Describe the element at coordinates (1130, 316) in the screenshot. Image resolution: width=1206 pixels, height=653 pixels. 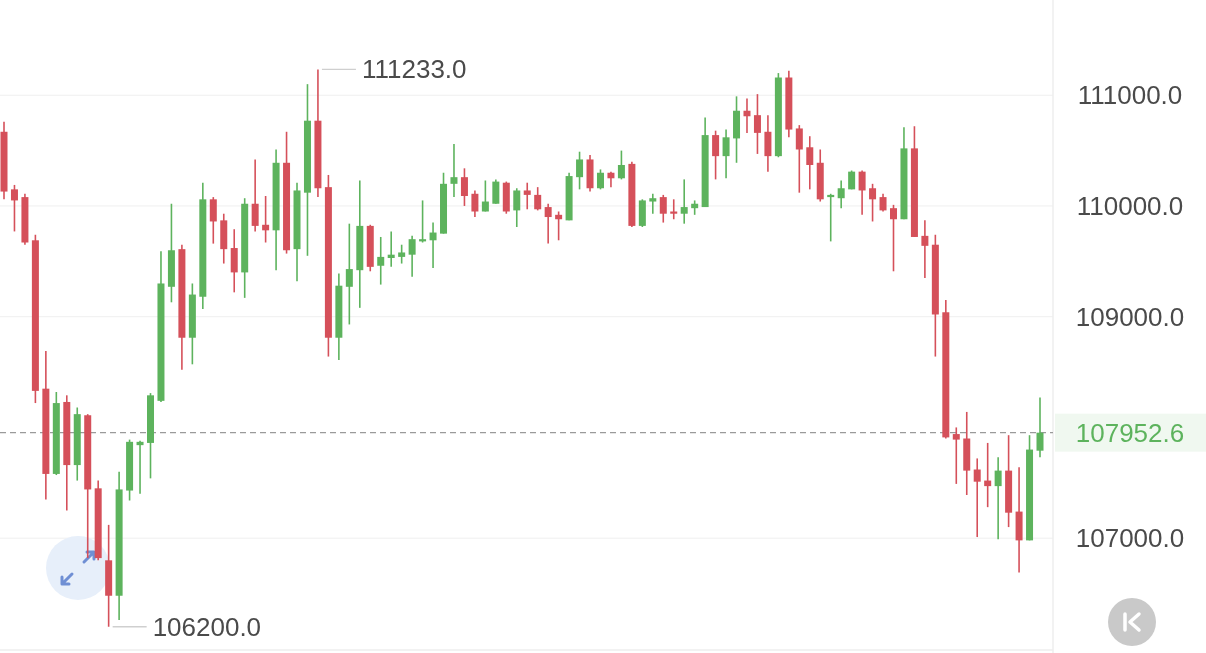
I see `y-tick-label: 109000.0` at that location.